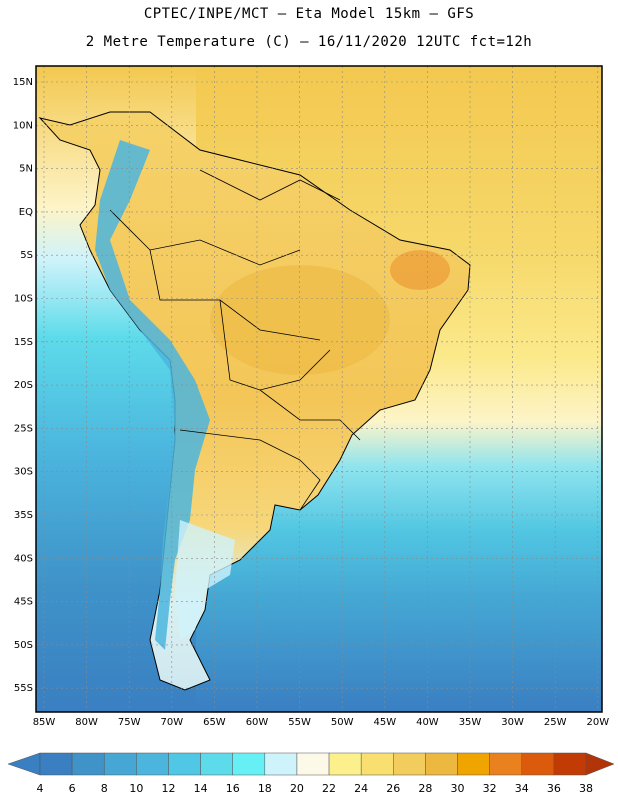  I want to click on colorbar-right-arrow, so click(600, 764).